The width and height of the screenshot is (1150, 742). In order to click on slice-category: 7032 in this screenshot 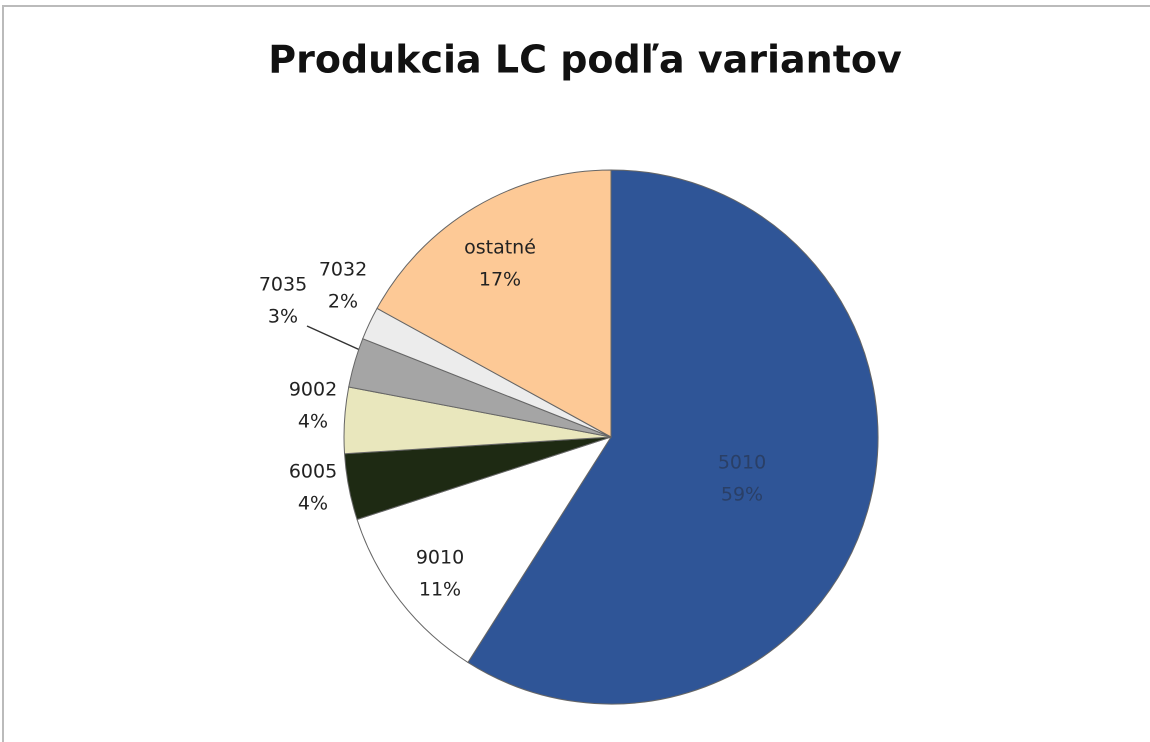, I will do `click(343, 270)`.